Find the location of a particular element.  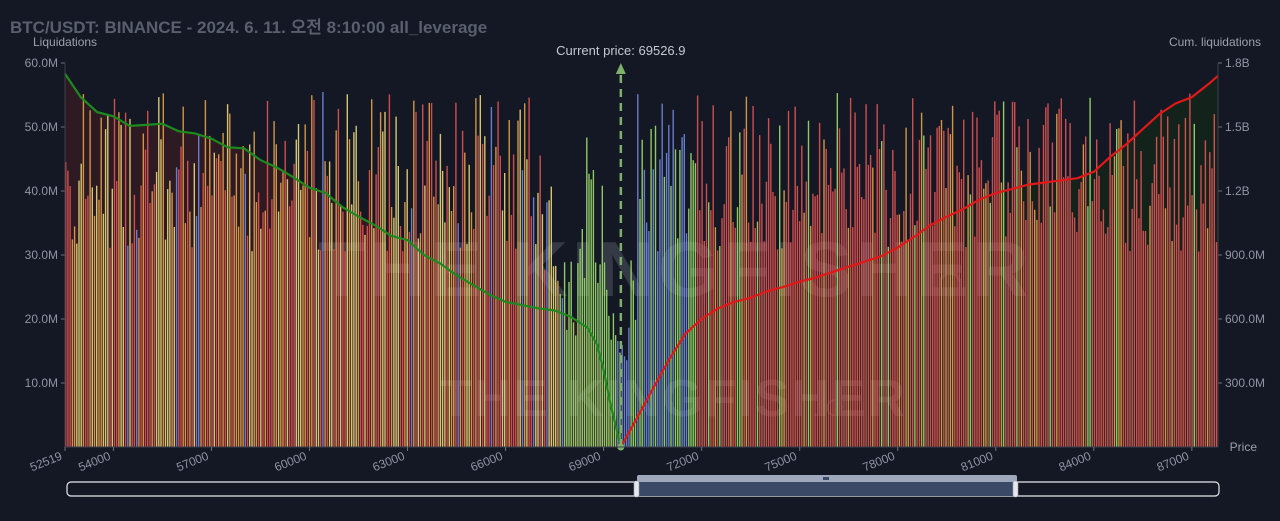

range-navigator is located at coordinates (643, 486).